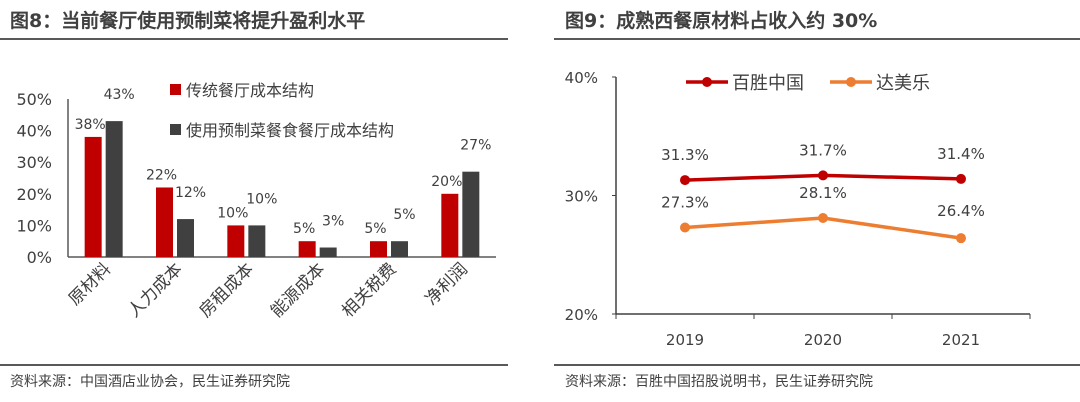  What do you see at coordinates (34, 225) in the screenshot?
I see `y-tick-label: 10%` at bounding box center [34, 225].